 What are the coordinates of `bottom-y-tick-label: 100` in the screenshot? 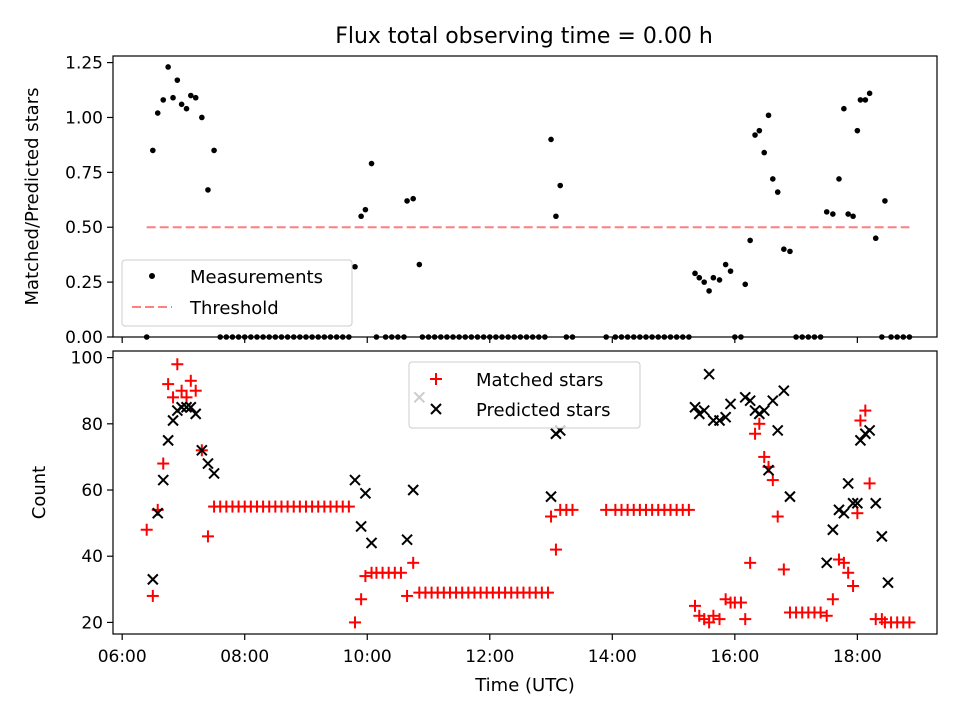 It's located at (87, 359).